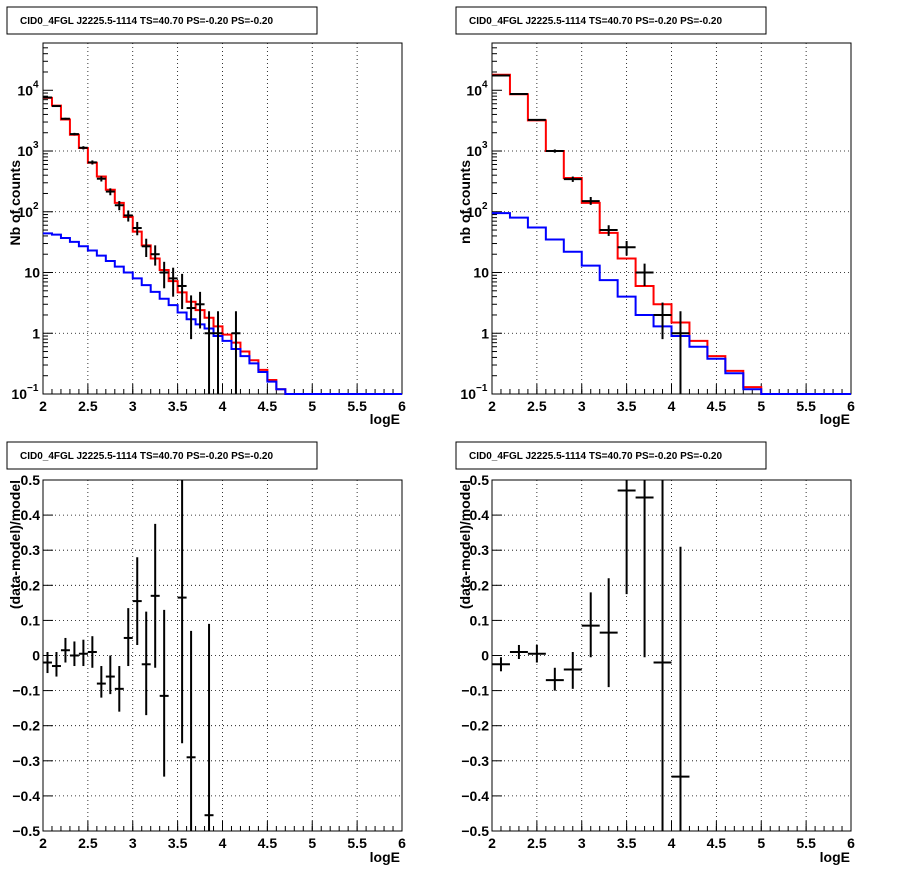 Image resolution: width=898 pixels, height=875 pixels. Describe the element at coordinates (480, 620) in the screenshot. I see `y-tick-label: 0.1` at that location.